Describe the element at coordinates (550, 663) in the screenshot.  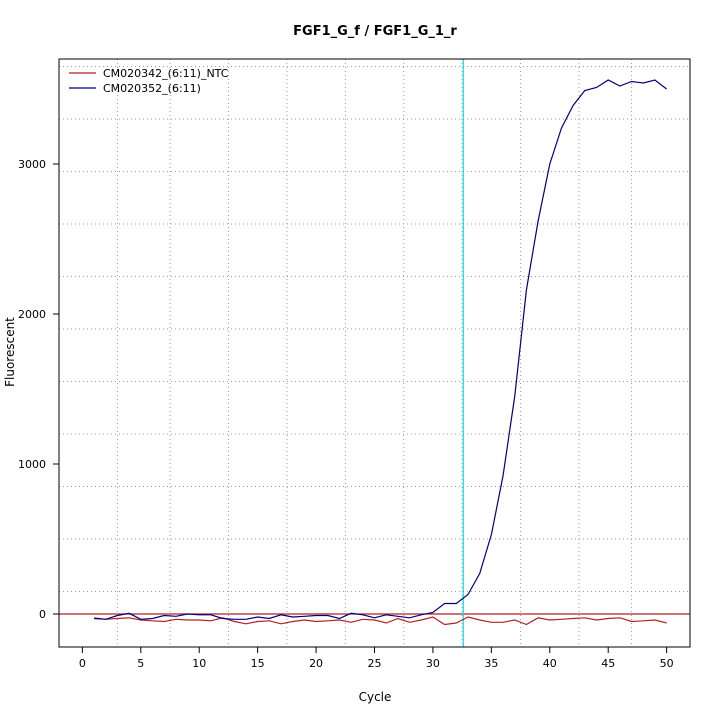
I see `x-tick-label: 40` at that location.